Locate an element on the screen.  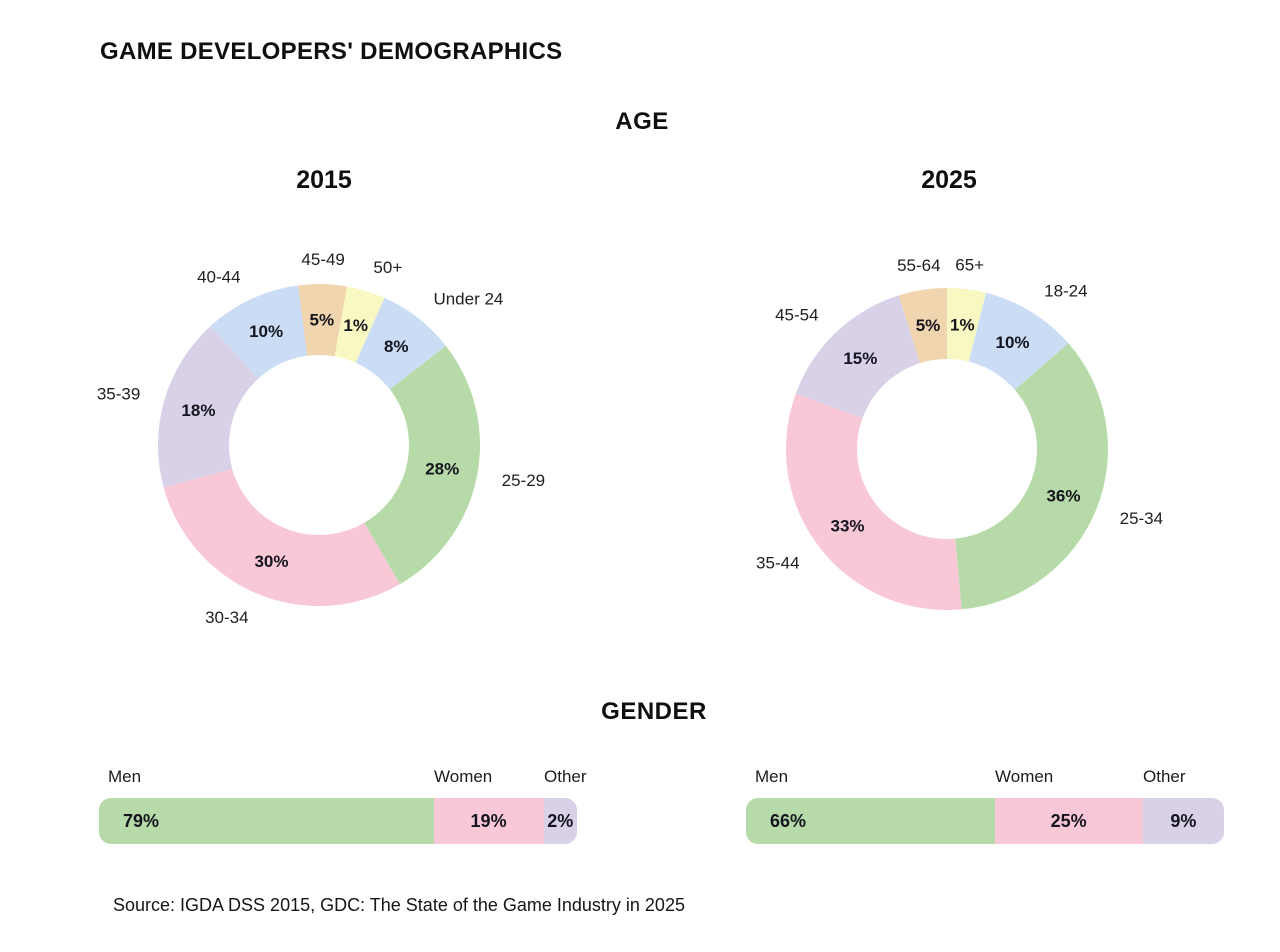
slice-age-label-65: 65+ is located at coordinates (969, 264).